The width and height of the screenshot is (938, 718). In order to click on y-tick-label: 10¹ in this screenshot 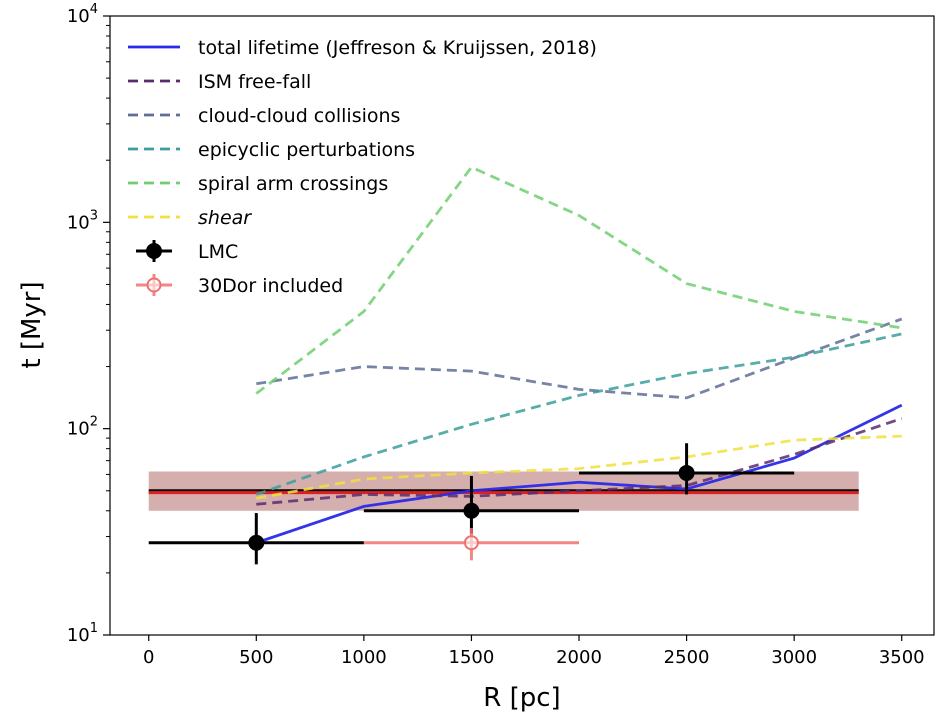, I will do `click(82, 633)`.